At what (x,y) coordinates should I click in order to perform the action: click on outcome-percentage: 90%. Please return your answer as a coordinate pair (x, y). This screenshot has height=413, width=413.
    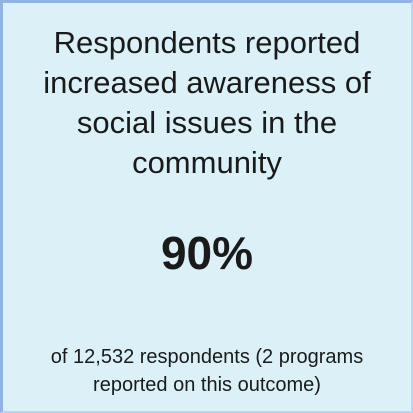
    Looking at the image, I should click on (207, 253).